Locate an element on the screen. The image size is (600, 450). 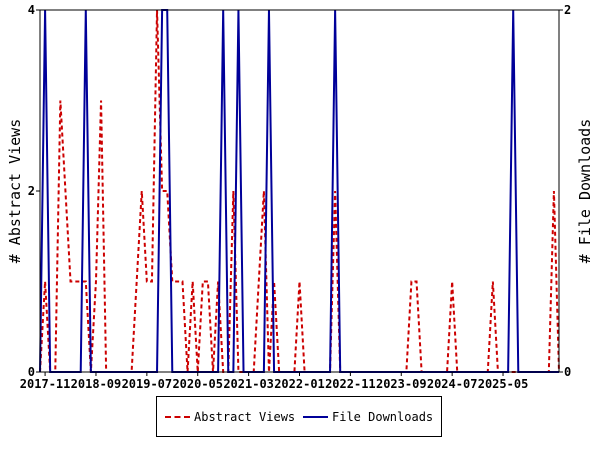
right-y-tick-label: 2 is located at coordinates (567, 10).